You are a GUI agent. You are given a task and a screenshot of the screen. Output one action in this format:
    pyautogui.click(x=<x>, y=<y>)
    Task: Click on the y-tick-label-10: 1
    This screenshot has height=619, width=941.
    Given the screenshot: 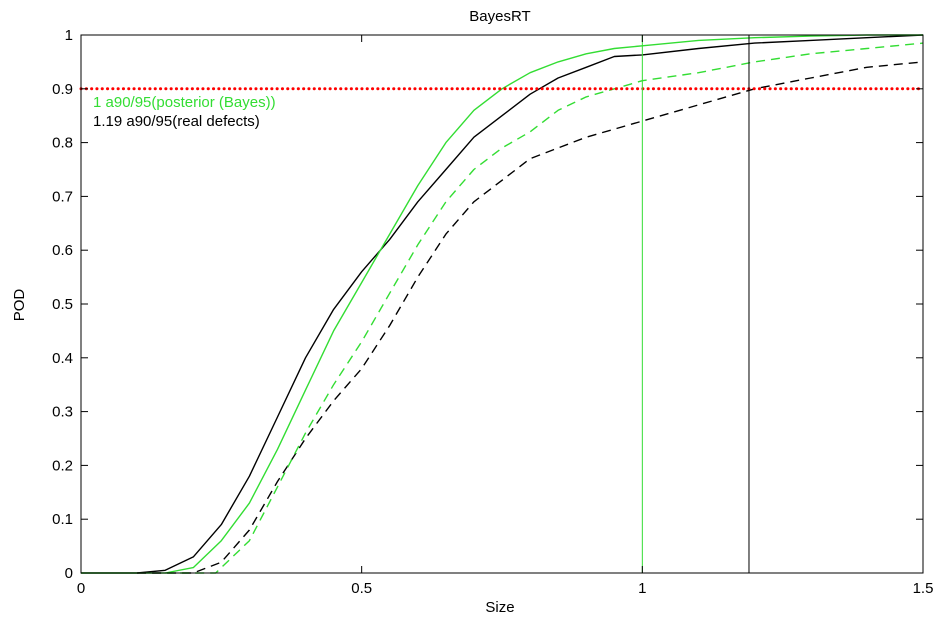 What is the action you would take?
    pyautogui.click(x=69, y=35)
    